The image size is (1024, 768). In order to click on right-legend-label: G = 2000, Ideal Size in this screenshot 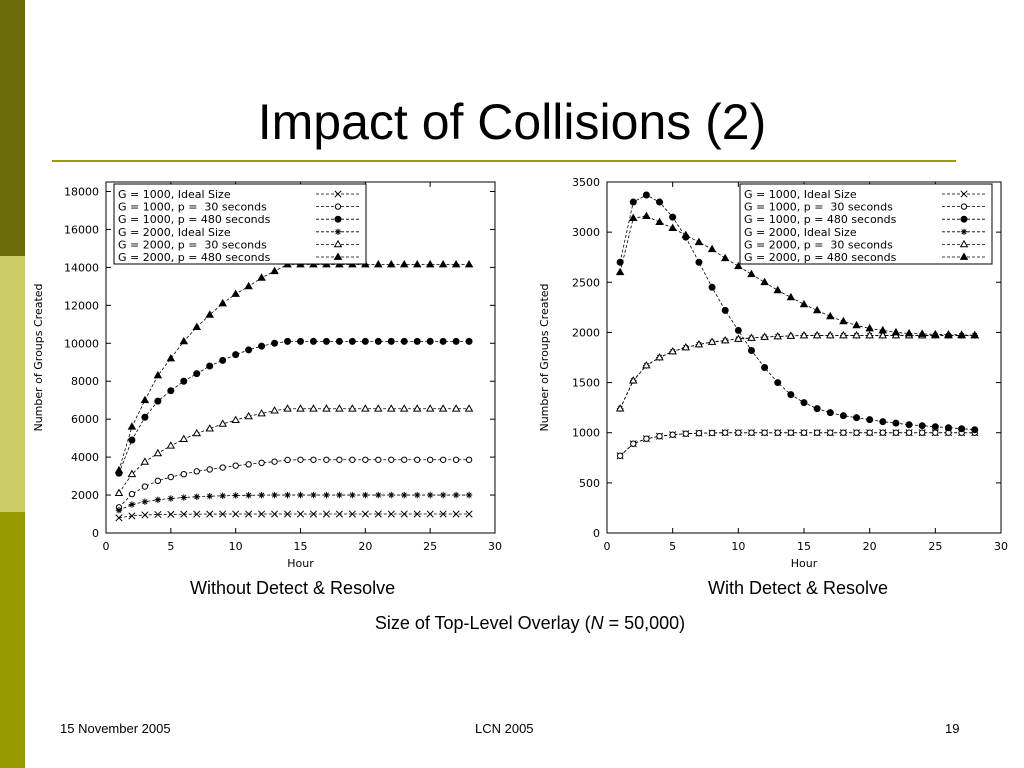, I will do `click(800, 232)`.